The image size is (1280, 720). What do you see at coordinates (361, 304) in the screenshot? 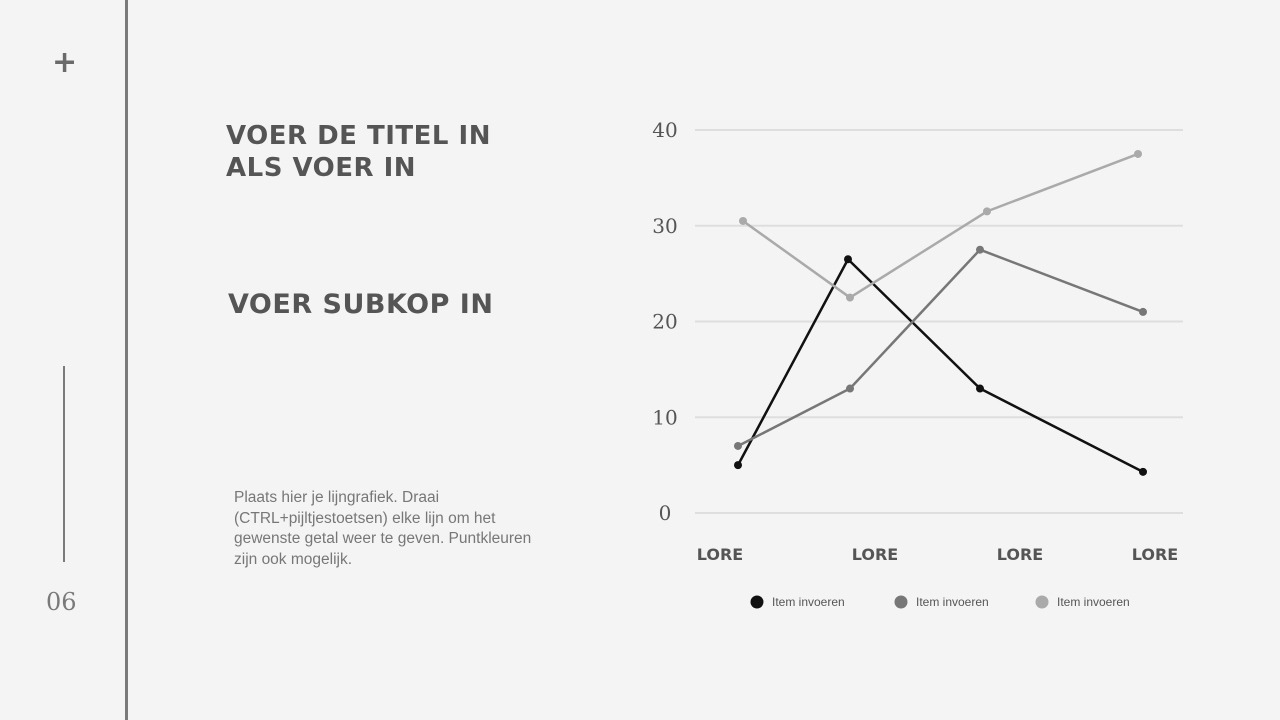
I see `slide-subtitle: Voer subkop in` at bounding box center [361, 304].